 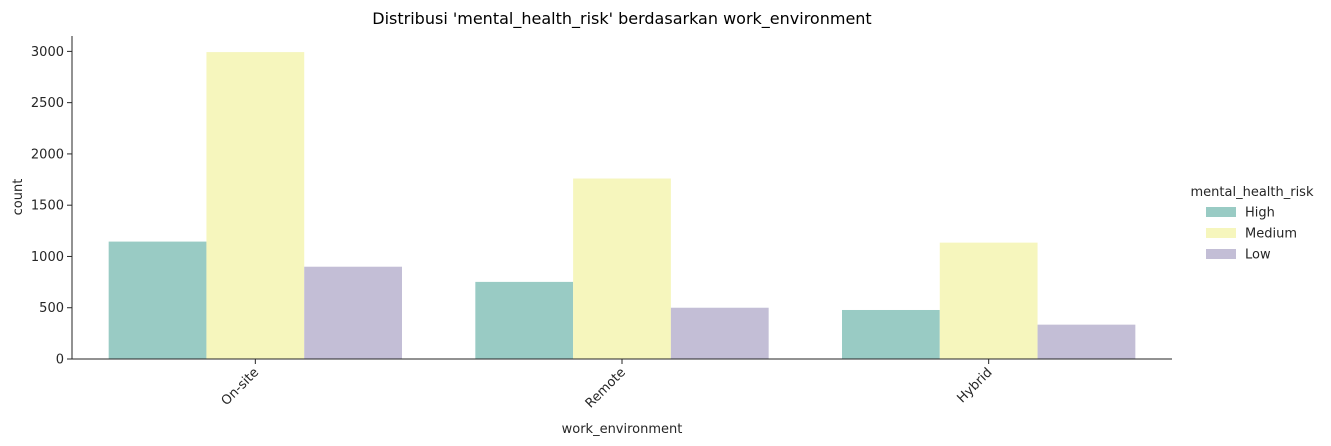 I want to click on bar-high-remote, so click(x=524, y=320).